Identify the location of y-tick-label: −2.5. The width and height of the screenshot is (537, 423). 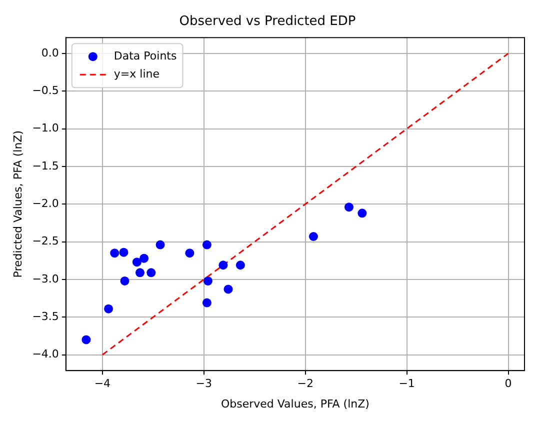
(45, 241).